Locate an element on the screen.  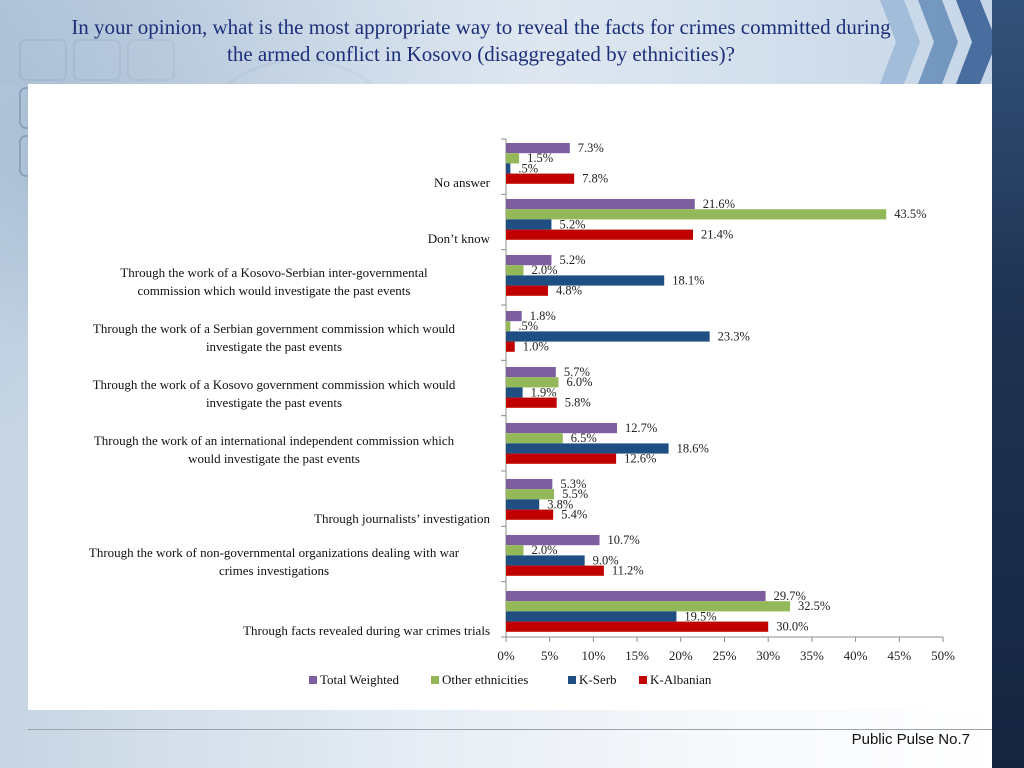
footer-divider is located at coordinates (510, 729).